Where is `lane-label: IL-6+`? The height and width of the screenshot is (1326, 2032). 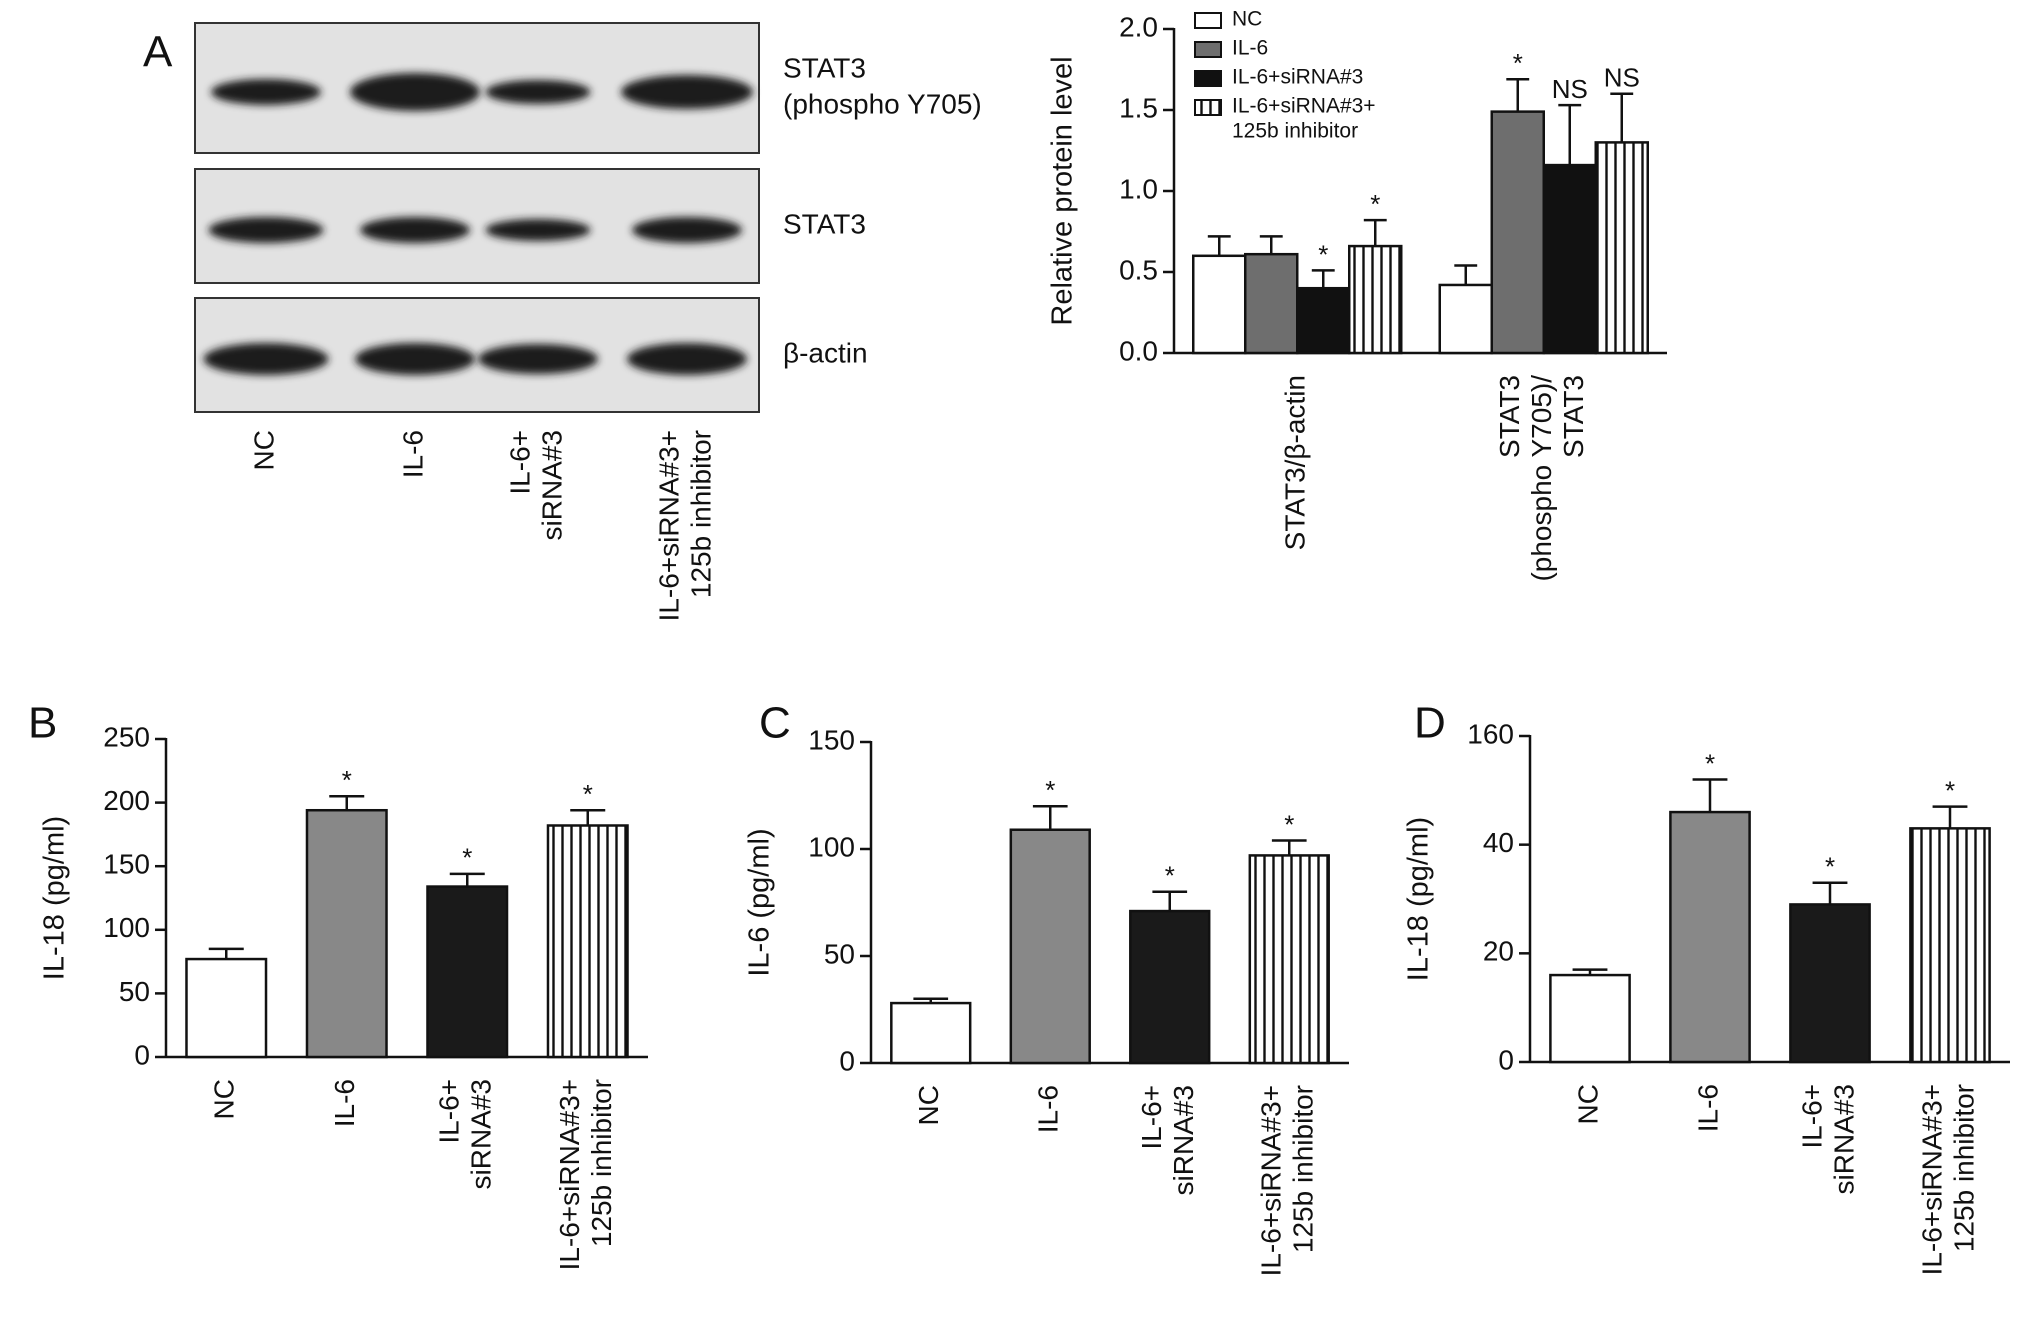 lane-label: IL-6+ is located at coordinates (519, 462).